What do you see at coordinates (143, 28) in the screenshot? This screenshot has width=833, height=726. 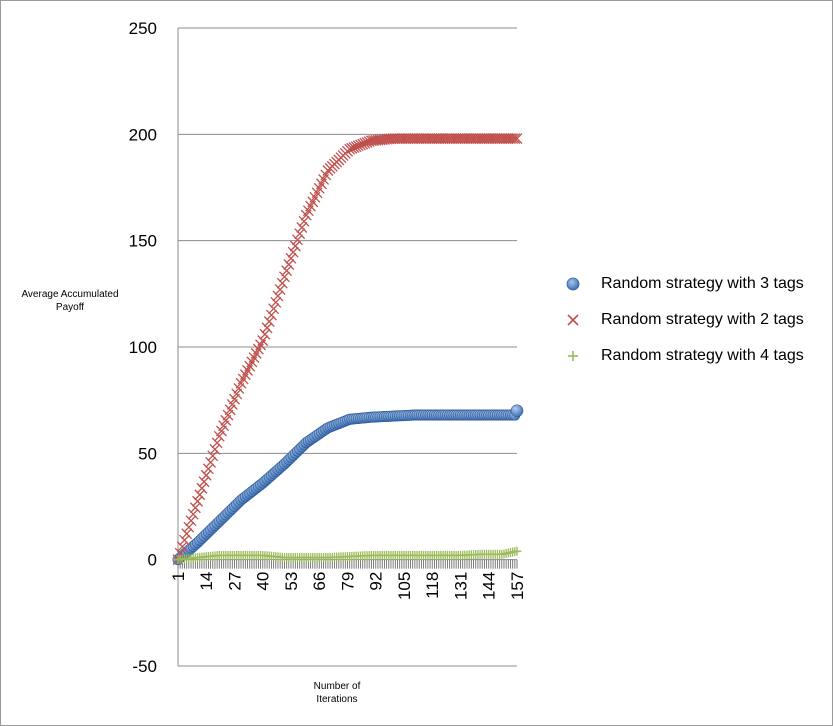 I see `y-tick-label: 250` at bounding box center [143, 28].